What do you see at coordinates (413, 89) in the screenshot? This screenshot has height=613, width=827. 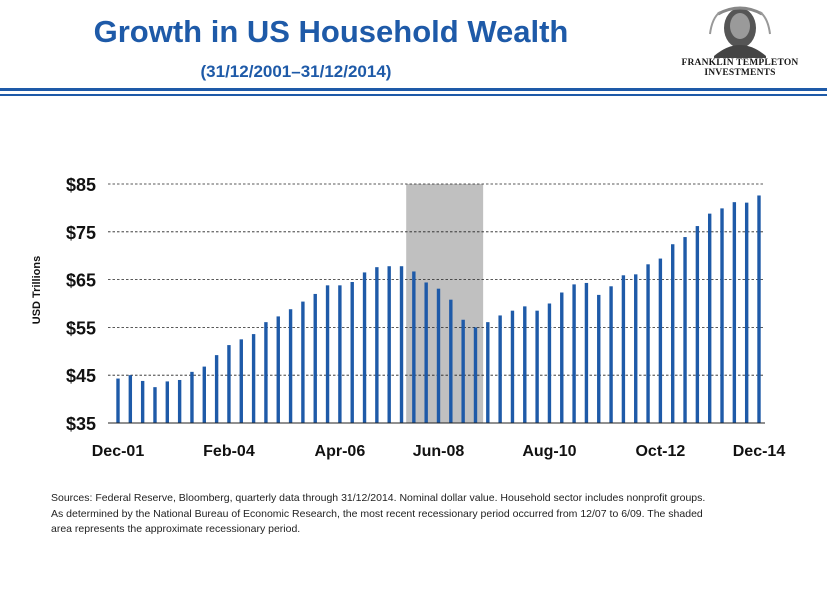 I see `header-rule-thick` at bounding box center [413, 89].